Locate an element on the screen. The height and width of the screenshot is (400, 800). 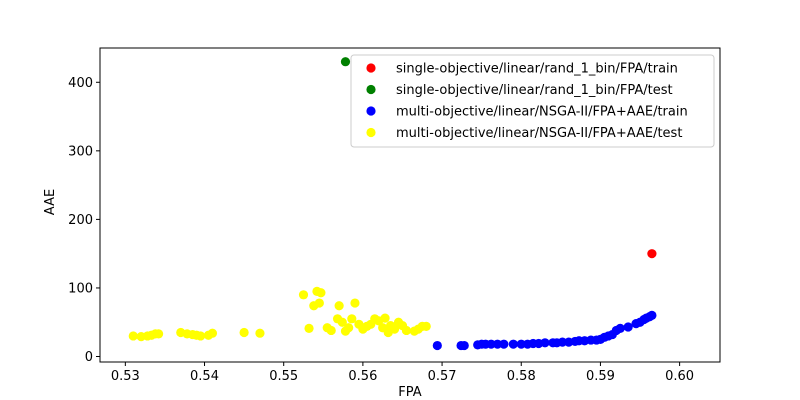
x-tick-label: 0.57 is located at coordinates (442, 376).